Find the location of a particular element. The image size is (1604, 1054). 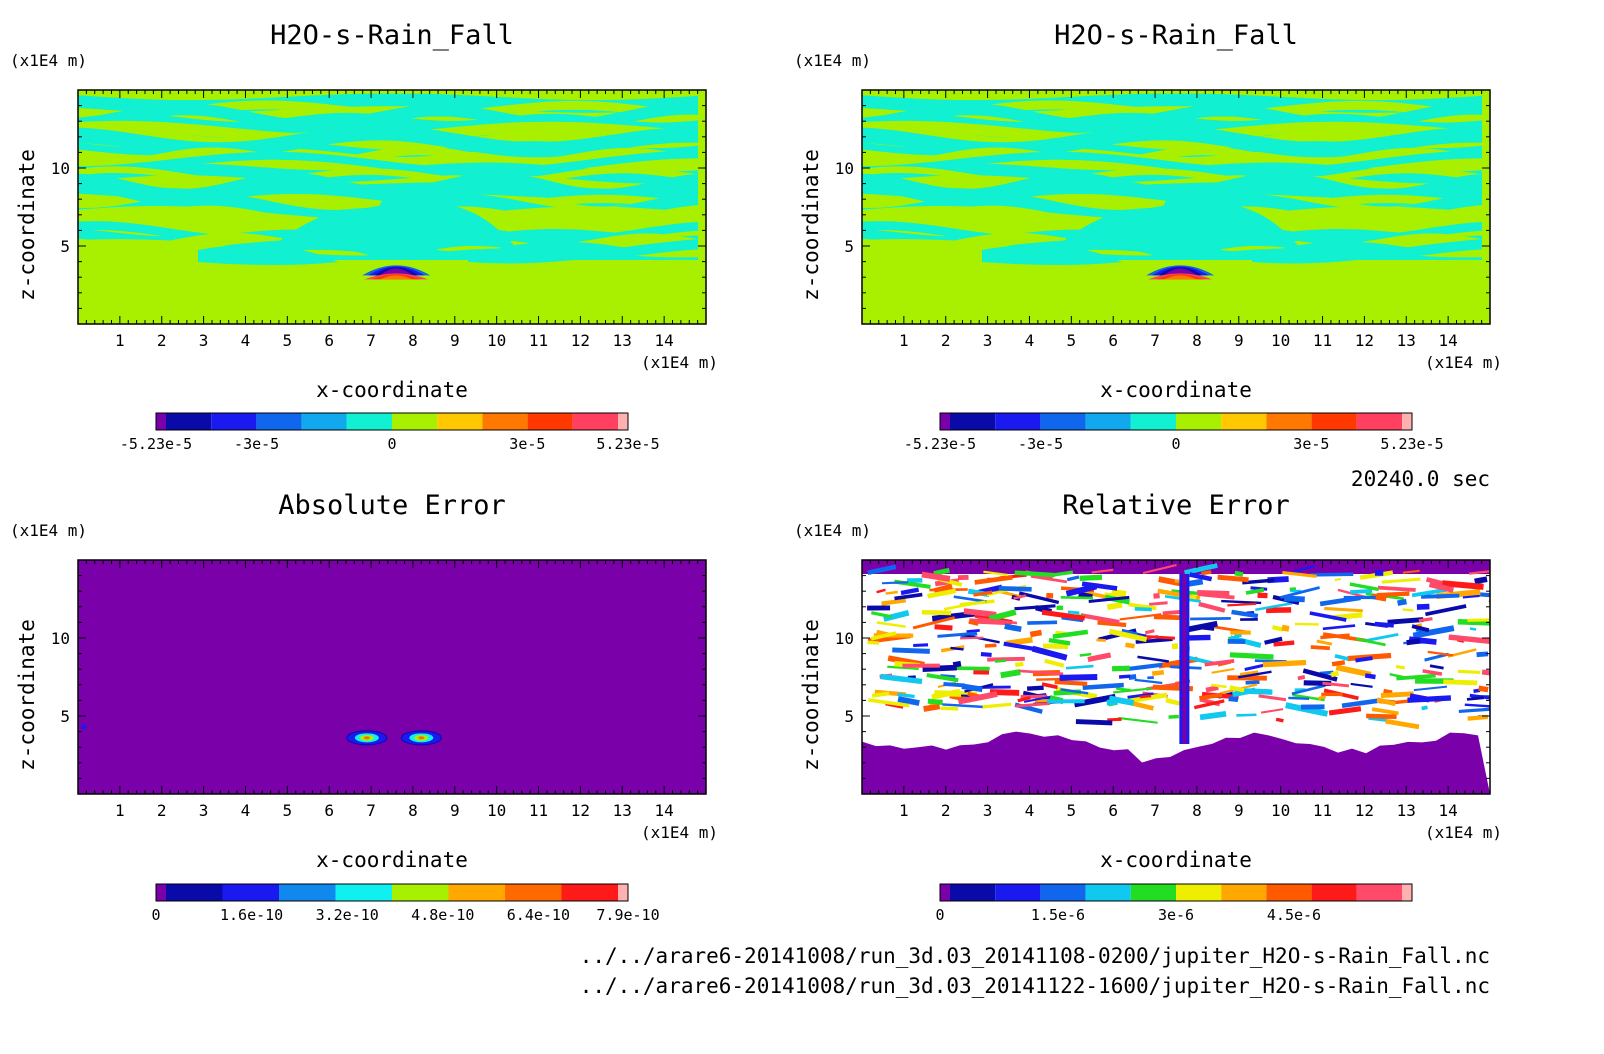

x-tick-label: 14 is located at coordinates (1448, 810).